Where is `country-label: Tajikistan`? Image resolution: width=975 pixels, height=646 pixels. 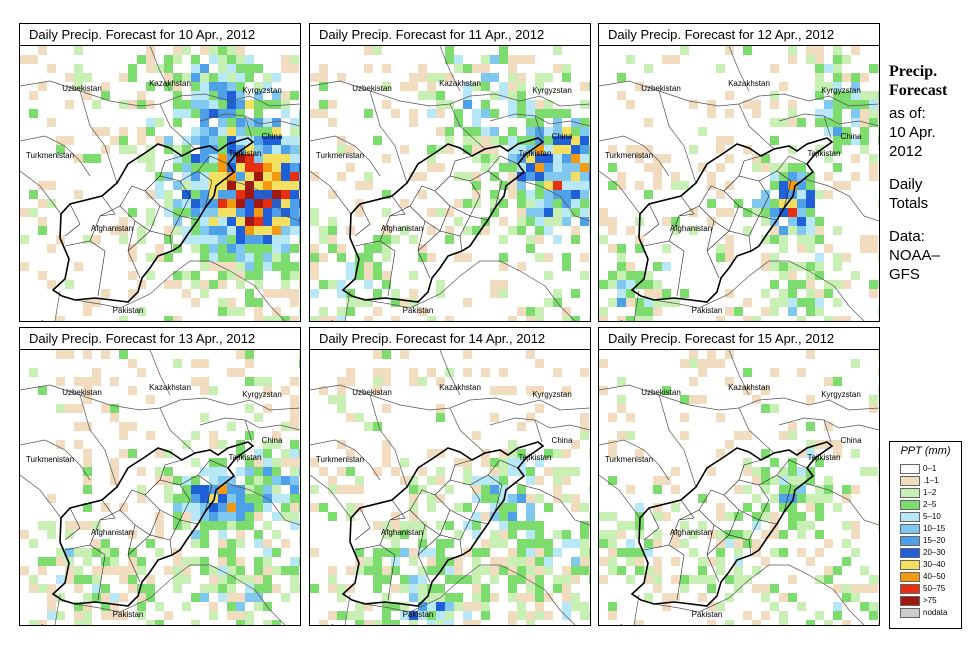 country-label: Tajikistan is located at coordinates (245, 457).